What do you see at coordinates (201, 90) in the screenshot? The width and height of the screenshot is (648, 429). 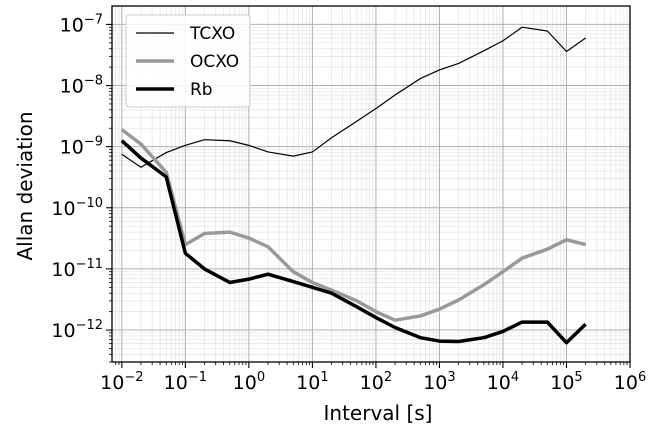 I see `legend-label-rb: Rb` at bounding box center [201, 90].